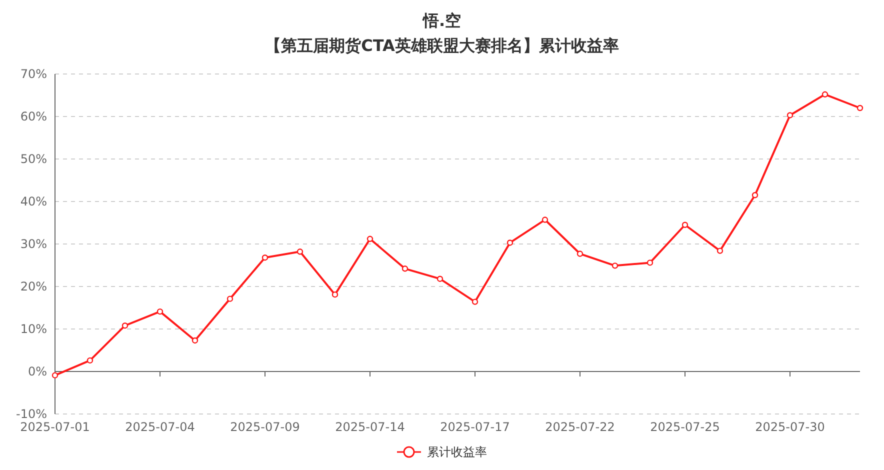  Describe the element at coordinates (55, 427) in the screenshot. I see `x-tick-label: 2025-07-01` at that location.